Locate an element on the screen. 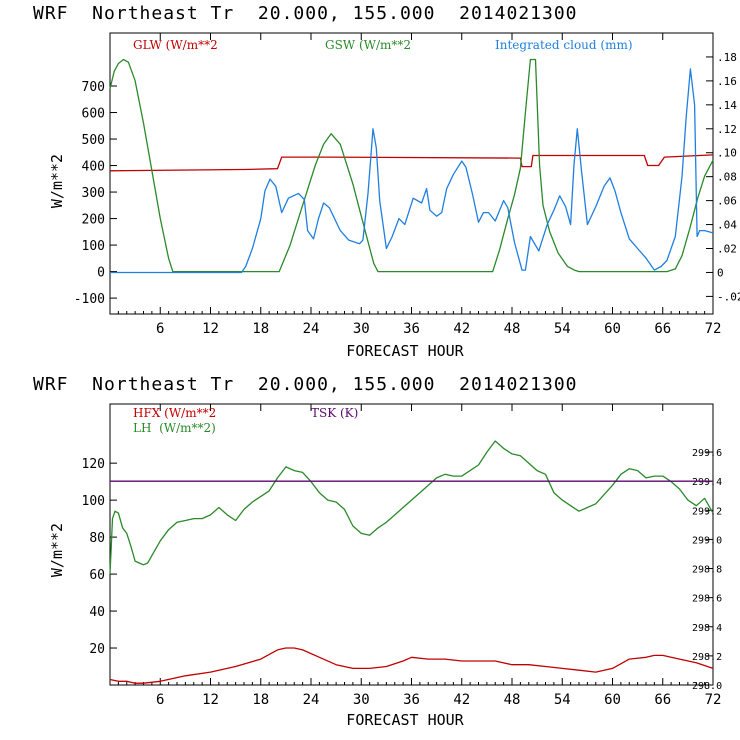 Image resolution: width=740 pixels, height=740 pixels. y2-tick-label: -.02 is located at coordinates (728, 296).